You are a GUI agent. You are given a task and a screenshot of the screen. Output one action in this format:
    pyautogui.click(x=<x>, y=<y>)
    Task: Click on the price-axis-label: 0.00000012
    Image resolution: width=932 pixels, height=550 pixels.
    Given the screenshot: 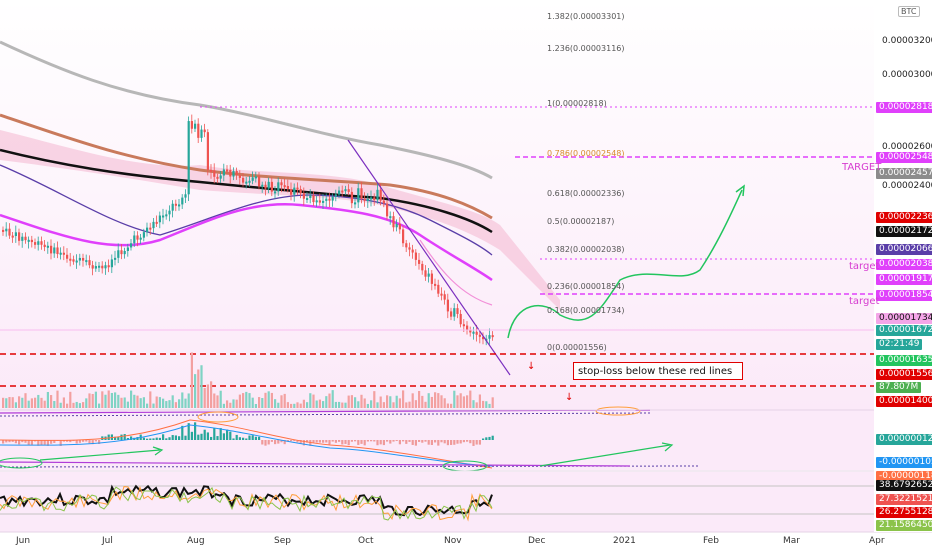 What is the action you would take?
    pyautogui.click(x=904, y=439)
    